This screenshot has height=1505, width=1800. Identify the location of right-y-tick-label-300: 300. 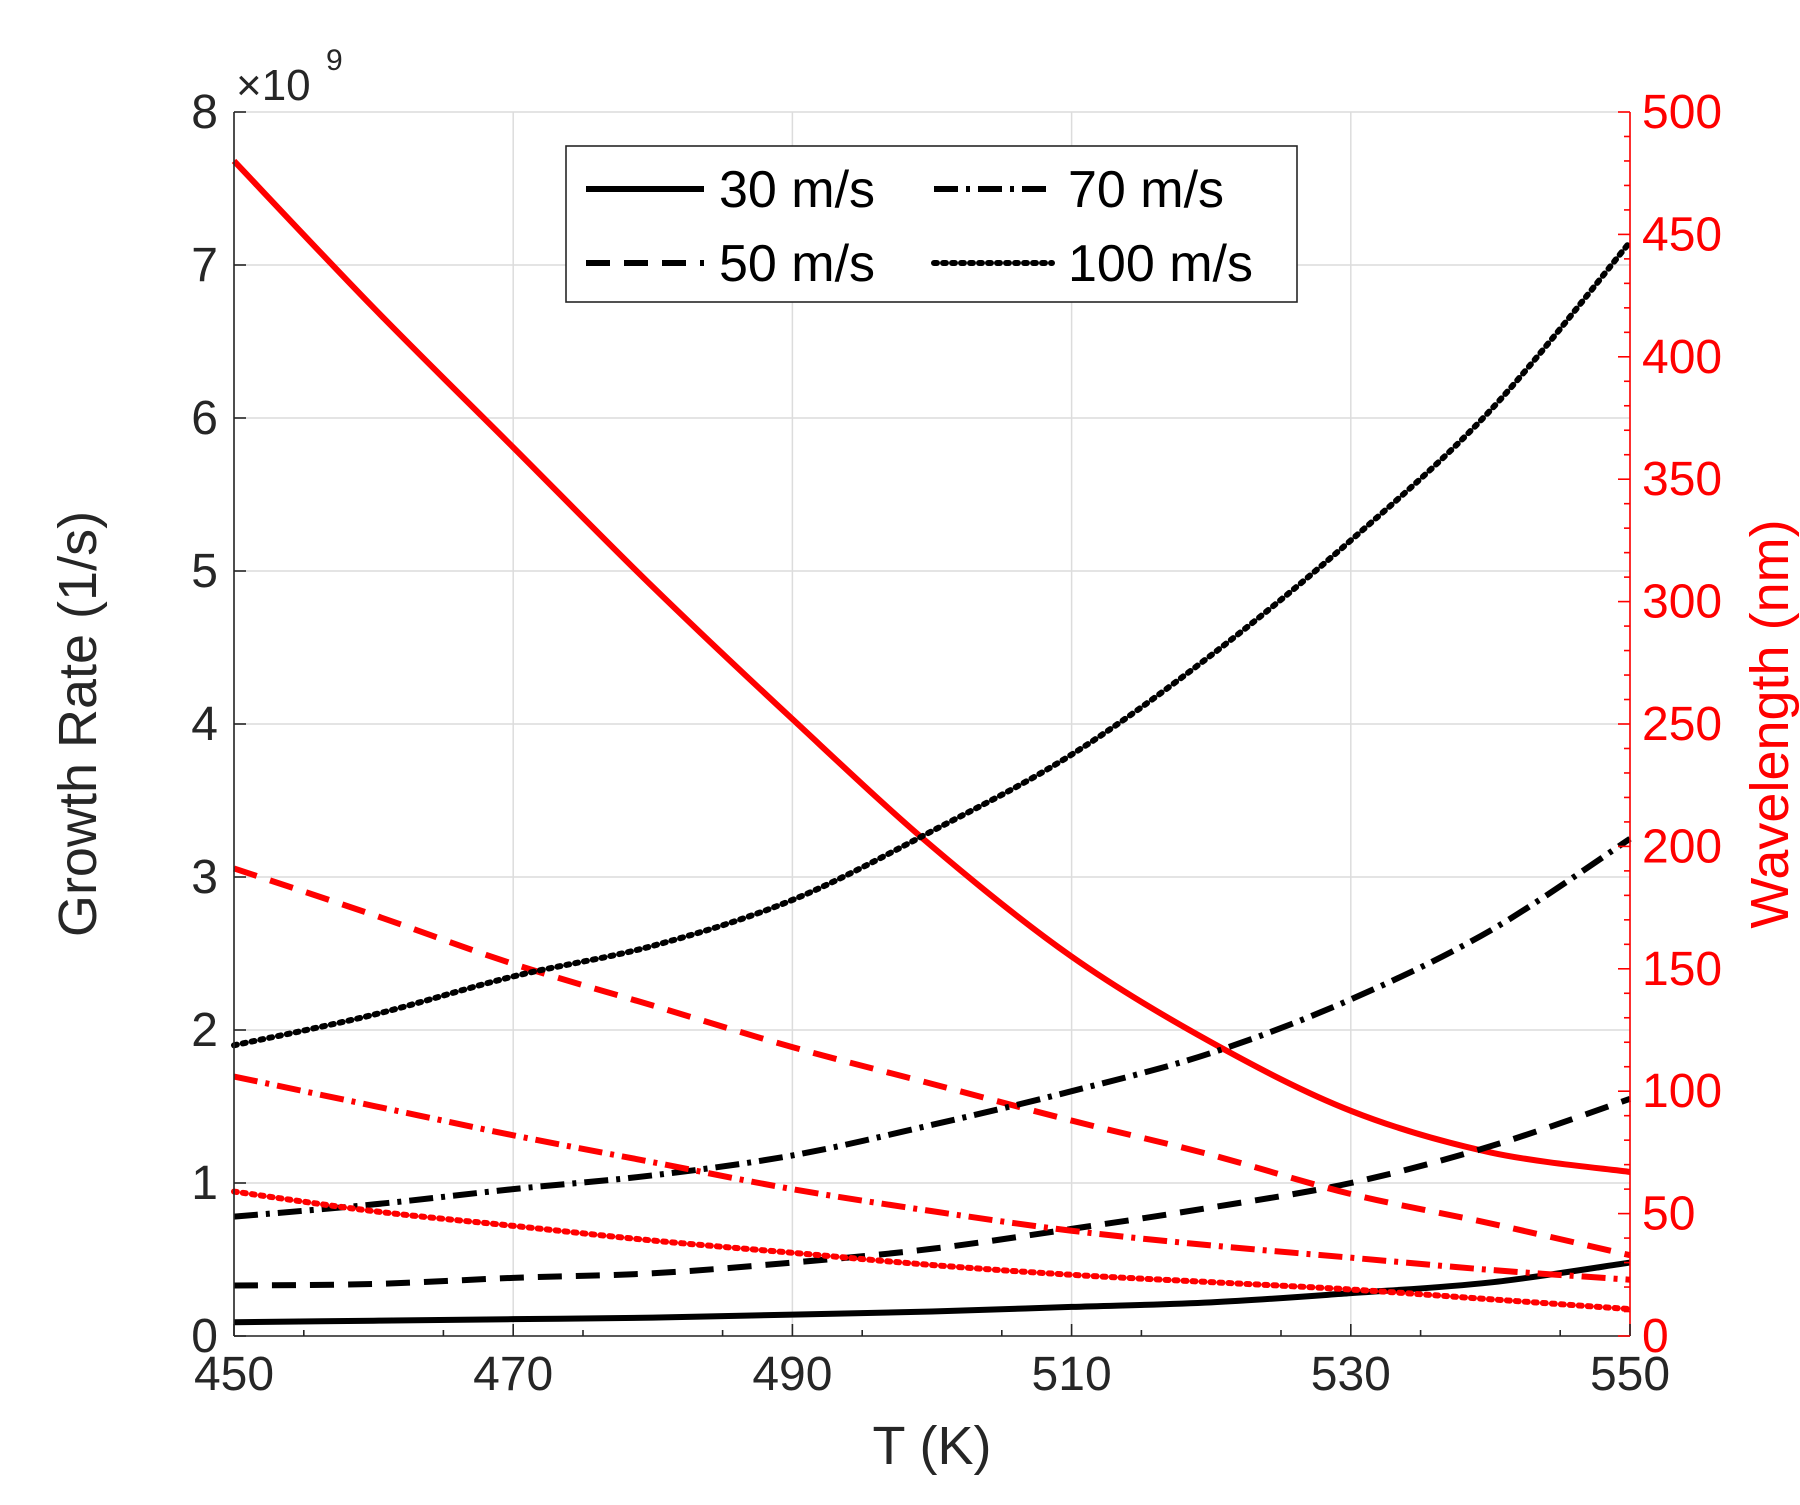
(1682, 602).